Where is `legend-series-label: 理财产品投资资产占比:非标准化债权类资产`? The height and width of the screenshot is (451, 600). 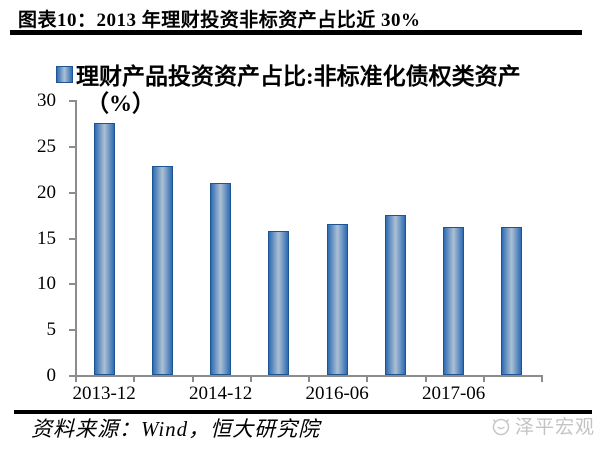
legend-series-label: 理财产品投资资产占比:非标准化债权类资产 is located at coordinates (298, 76).